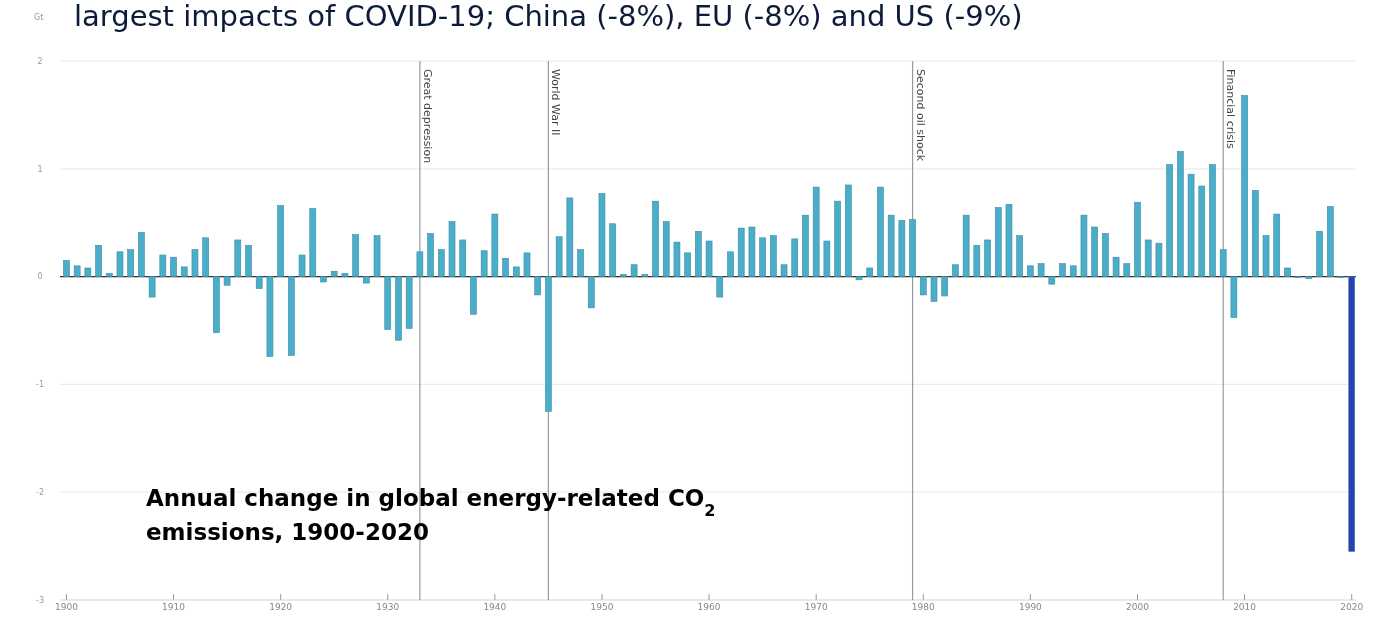 The height and width of the screenshot is (622, 1374). What do you see at coordinates (923, 607) in the screenshot?
I see `x-tick-label: 1980` at bounding box center [923, 607].